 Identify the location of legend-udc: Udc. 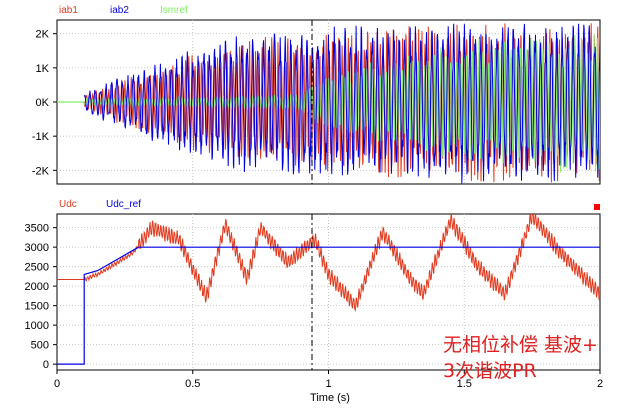
(68, 204).